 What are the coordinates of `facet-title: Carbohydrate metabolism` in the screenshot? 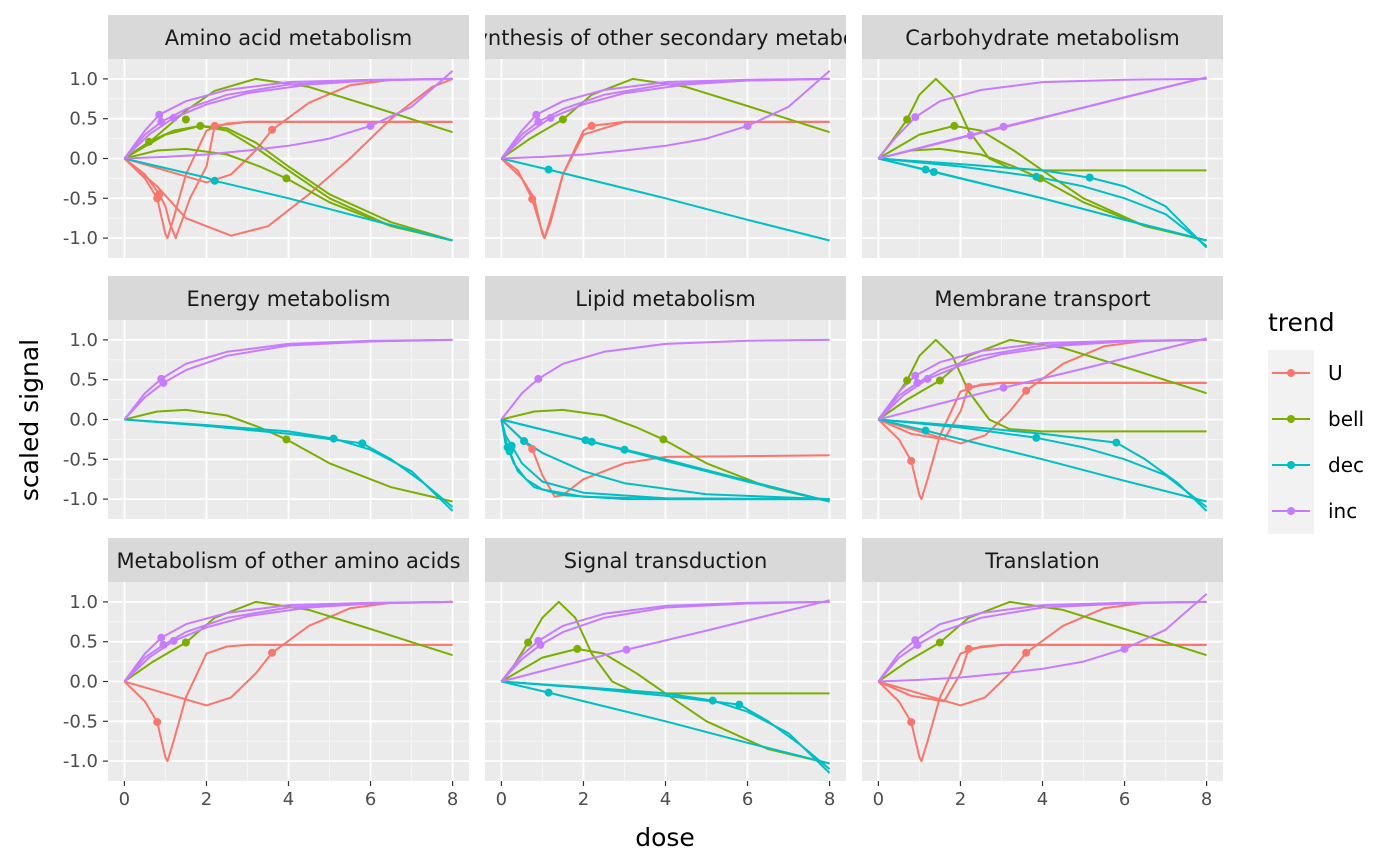 It's located at (1042, 38).